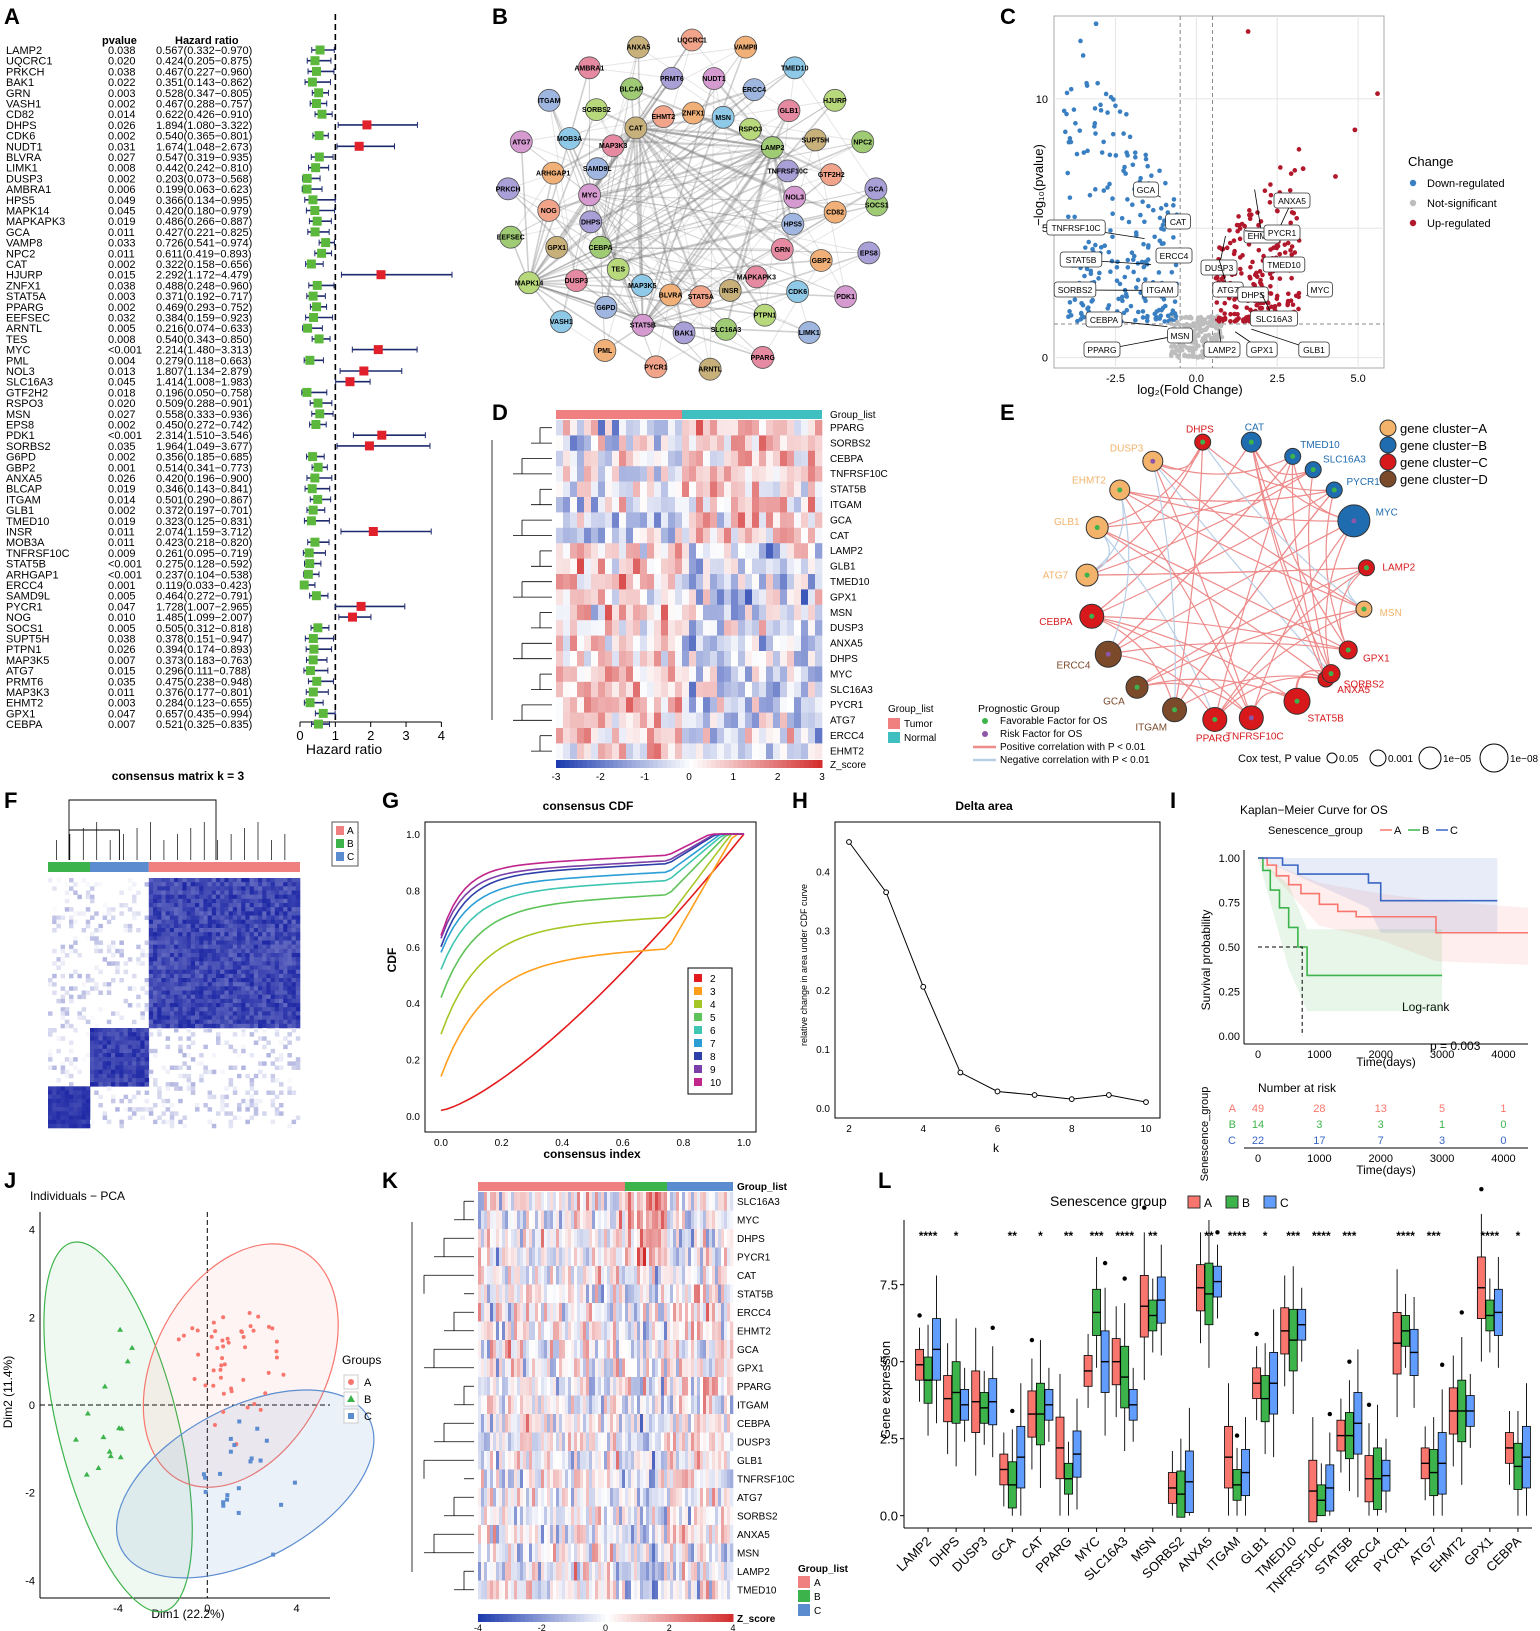 The height and width of the screenshot is (1631, 1540). Describe the element at coordinates (849, 842) in the screenshot. I see `delta-point` at that location.